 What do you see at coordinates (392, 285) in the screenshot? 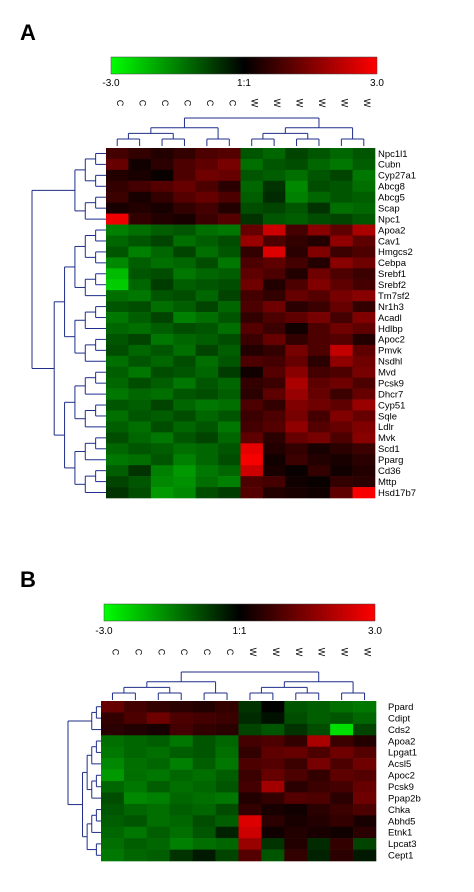
I see `panel-a-row-label: Srebf2` at bounding box center [392, 285].